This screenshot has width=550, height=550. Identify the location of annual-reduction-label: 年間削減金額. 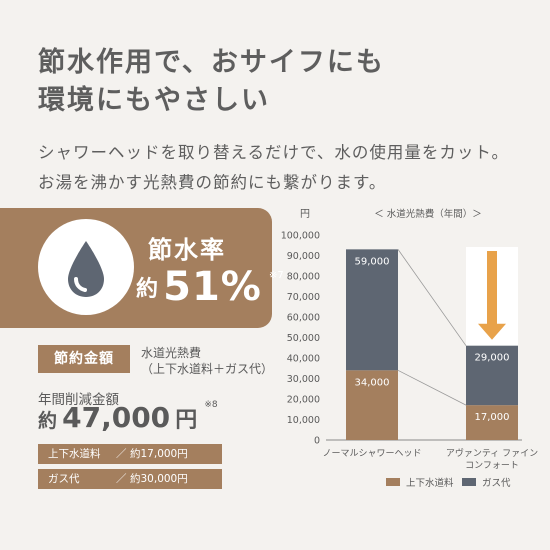
(78, 400).